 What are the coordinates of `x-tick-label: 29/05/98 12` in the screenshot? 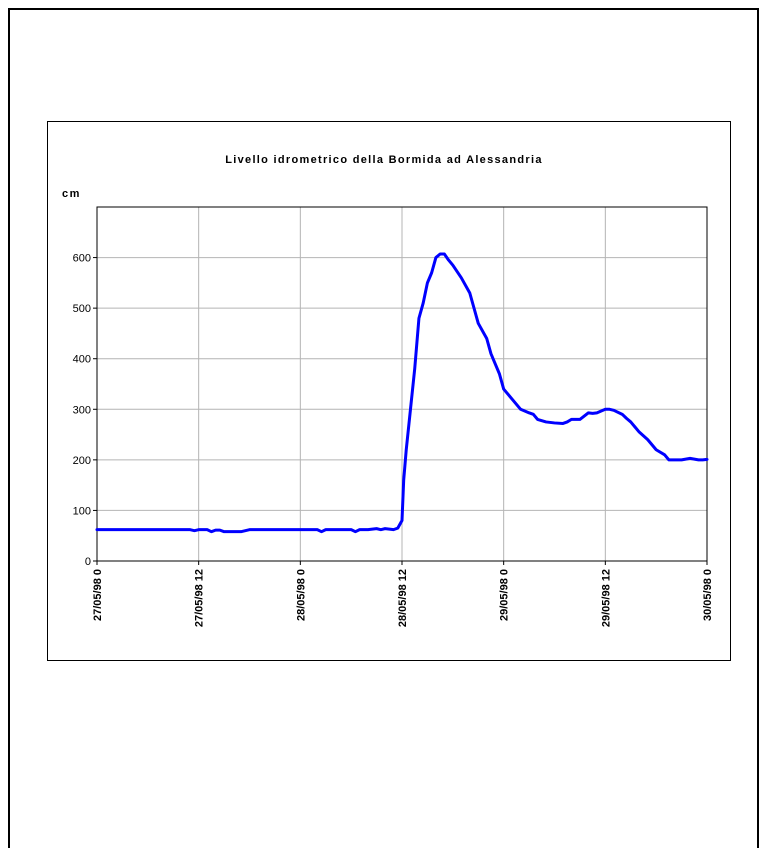 It's located at (606, 598).